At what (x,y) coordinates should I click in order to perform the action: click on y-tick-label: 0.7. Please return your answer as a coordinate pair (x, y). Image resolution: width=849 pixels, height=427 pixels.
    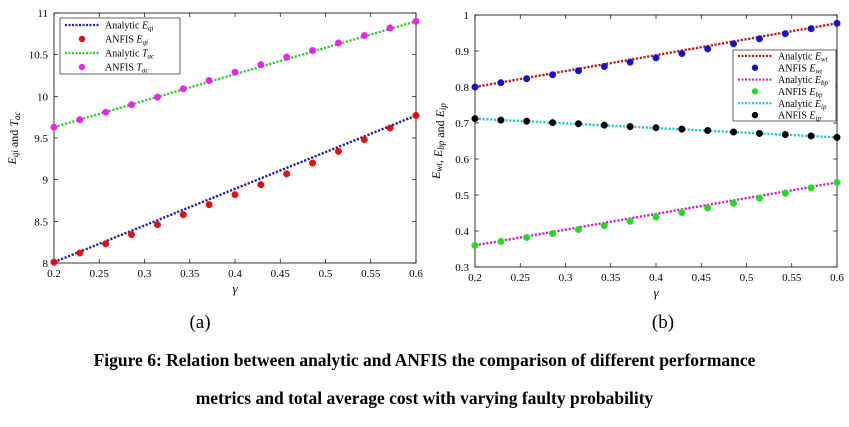
    Looking at the image, I should click on (462, 124).